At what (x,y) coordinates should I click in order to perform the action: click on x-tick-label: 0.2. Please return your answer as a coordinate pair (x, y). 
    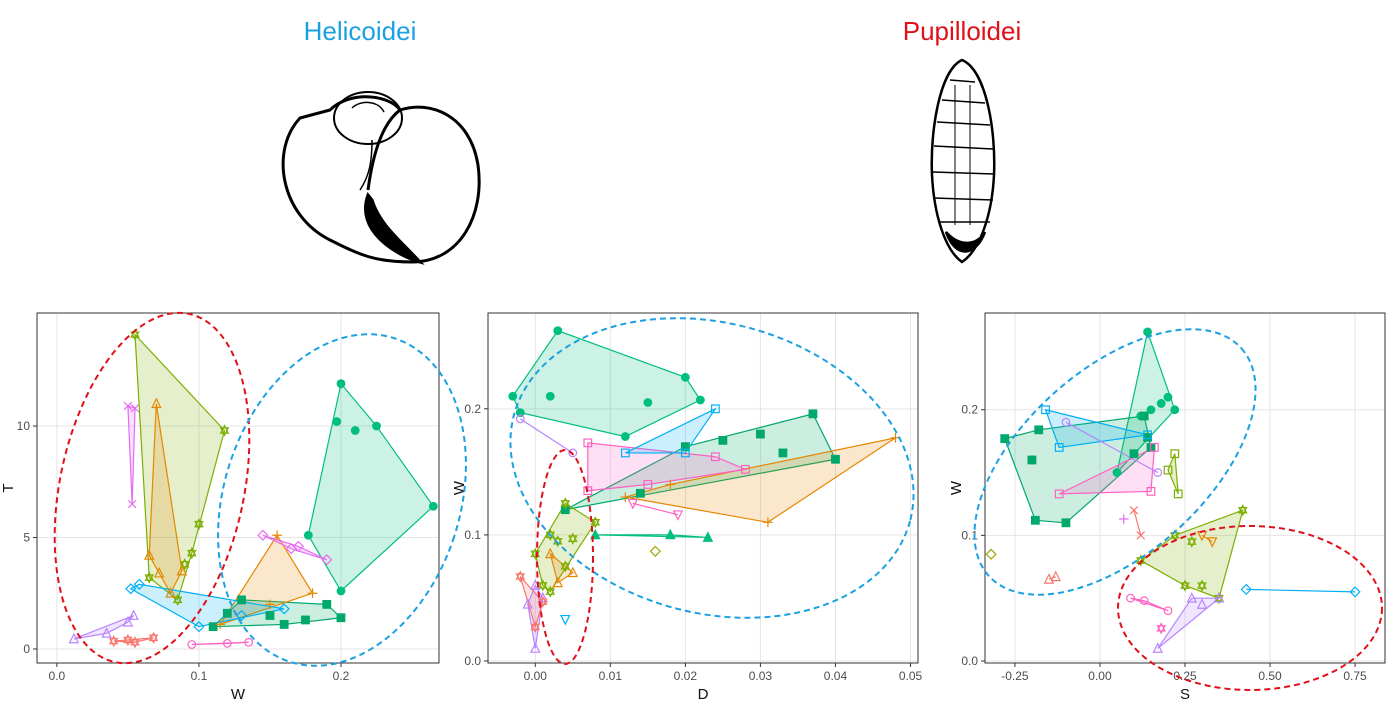
    Looking at the image, I should click on (341, 676).